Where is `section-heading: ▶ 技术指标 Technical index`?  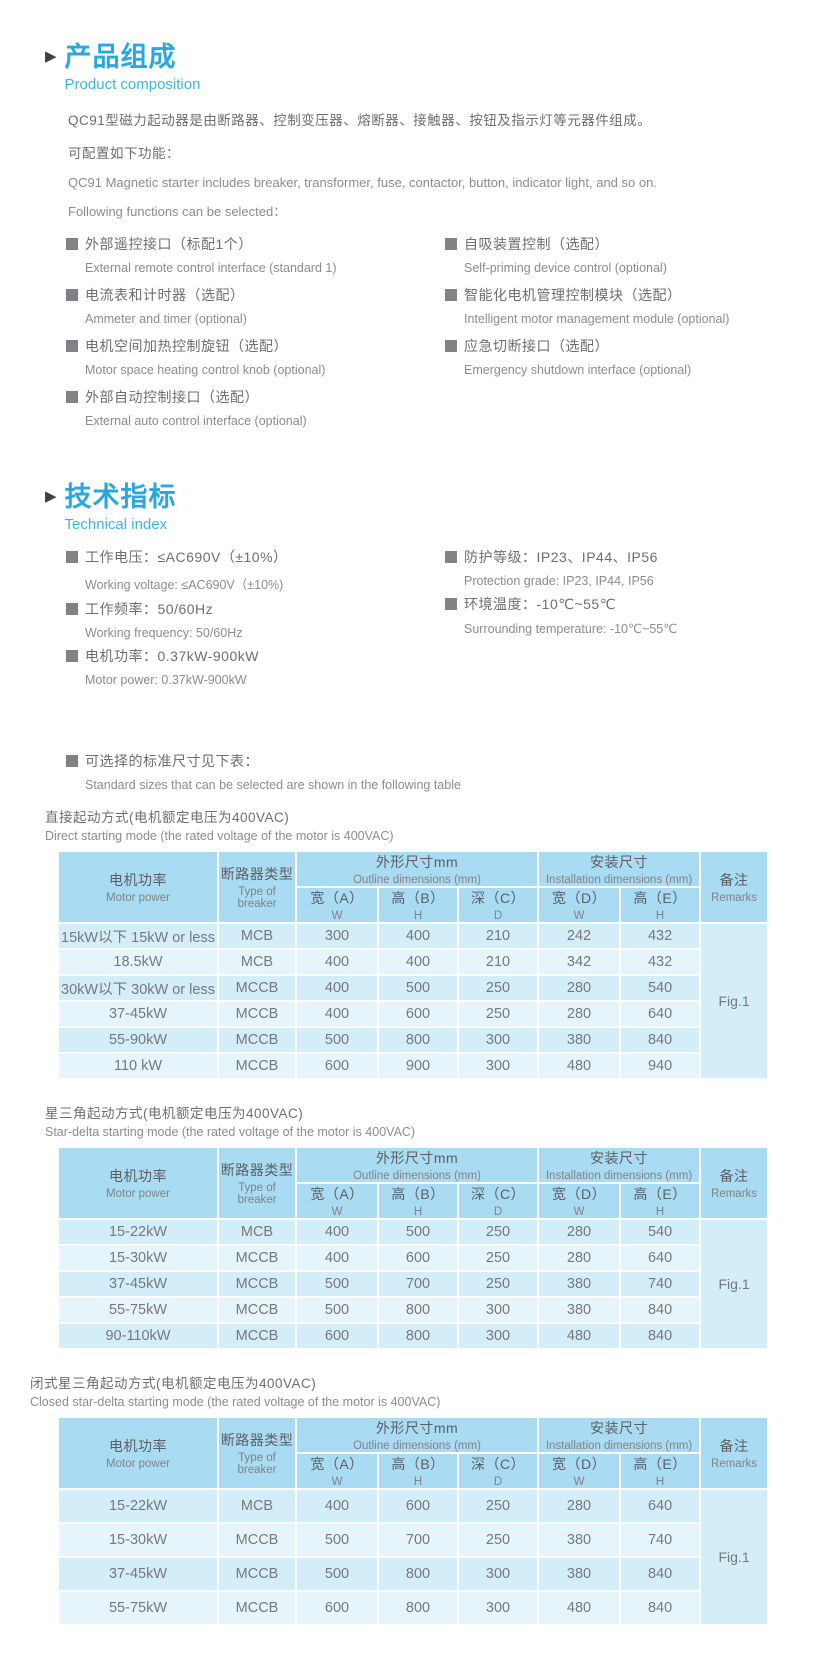
section-heading: ▶ 技术指标 Technical index is located at coordinates (423, 507).